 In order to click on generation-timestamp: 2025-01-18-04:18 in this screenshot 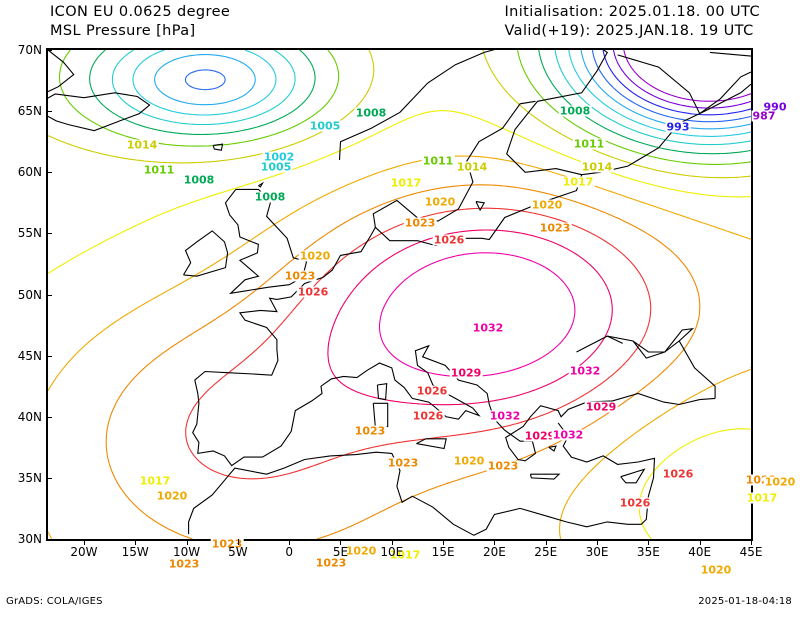, I will do `click(745, 601)`.